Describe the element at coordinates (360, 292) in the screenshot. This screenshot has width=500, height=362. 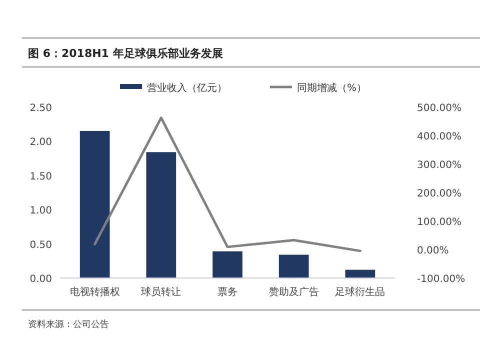
I see `x-tick-label: 足球衍生品` at that location.